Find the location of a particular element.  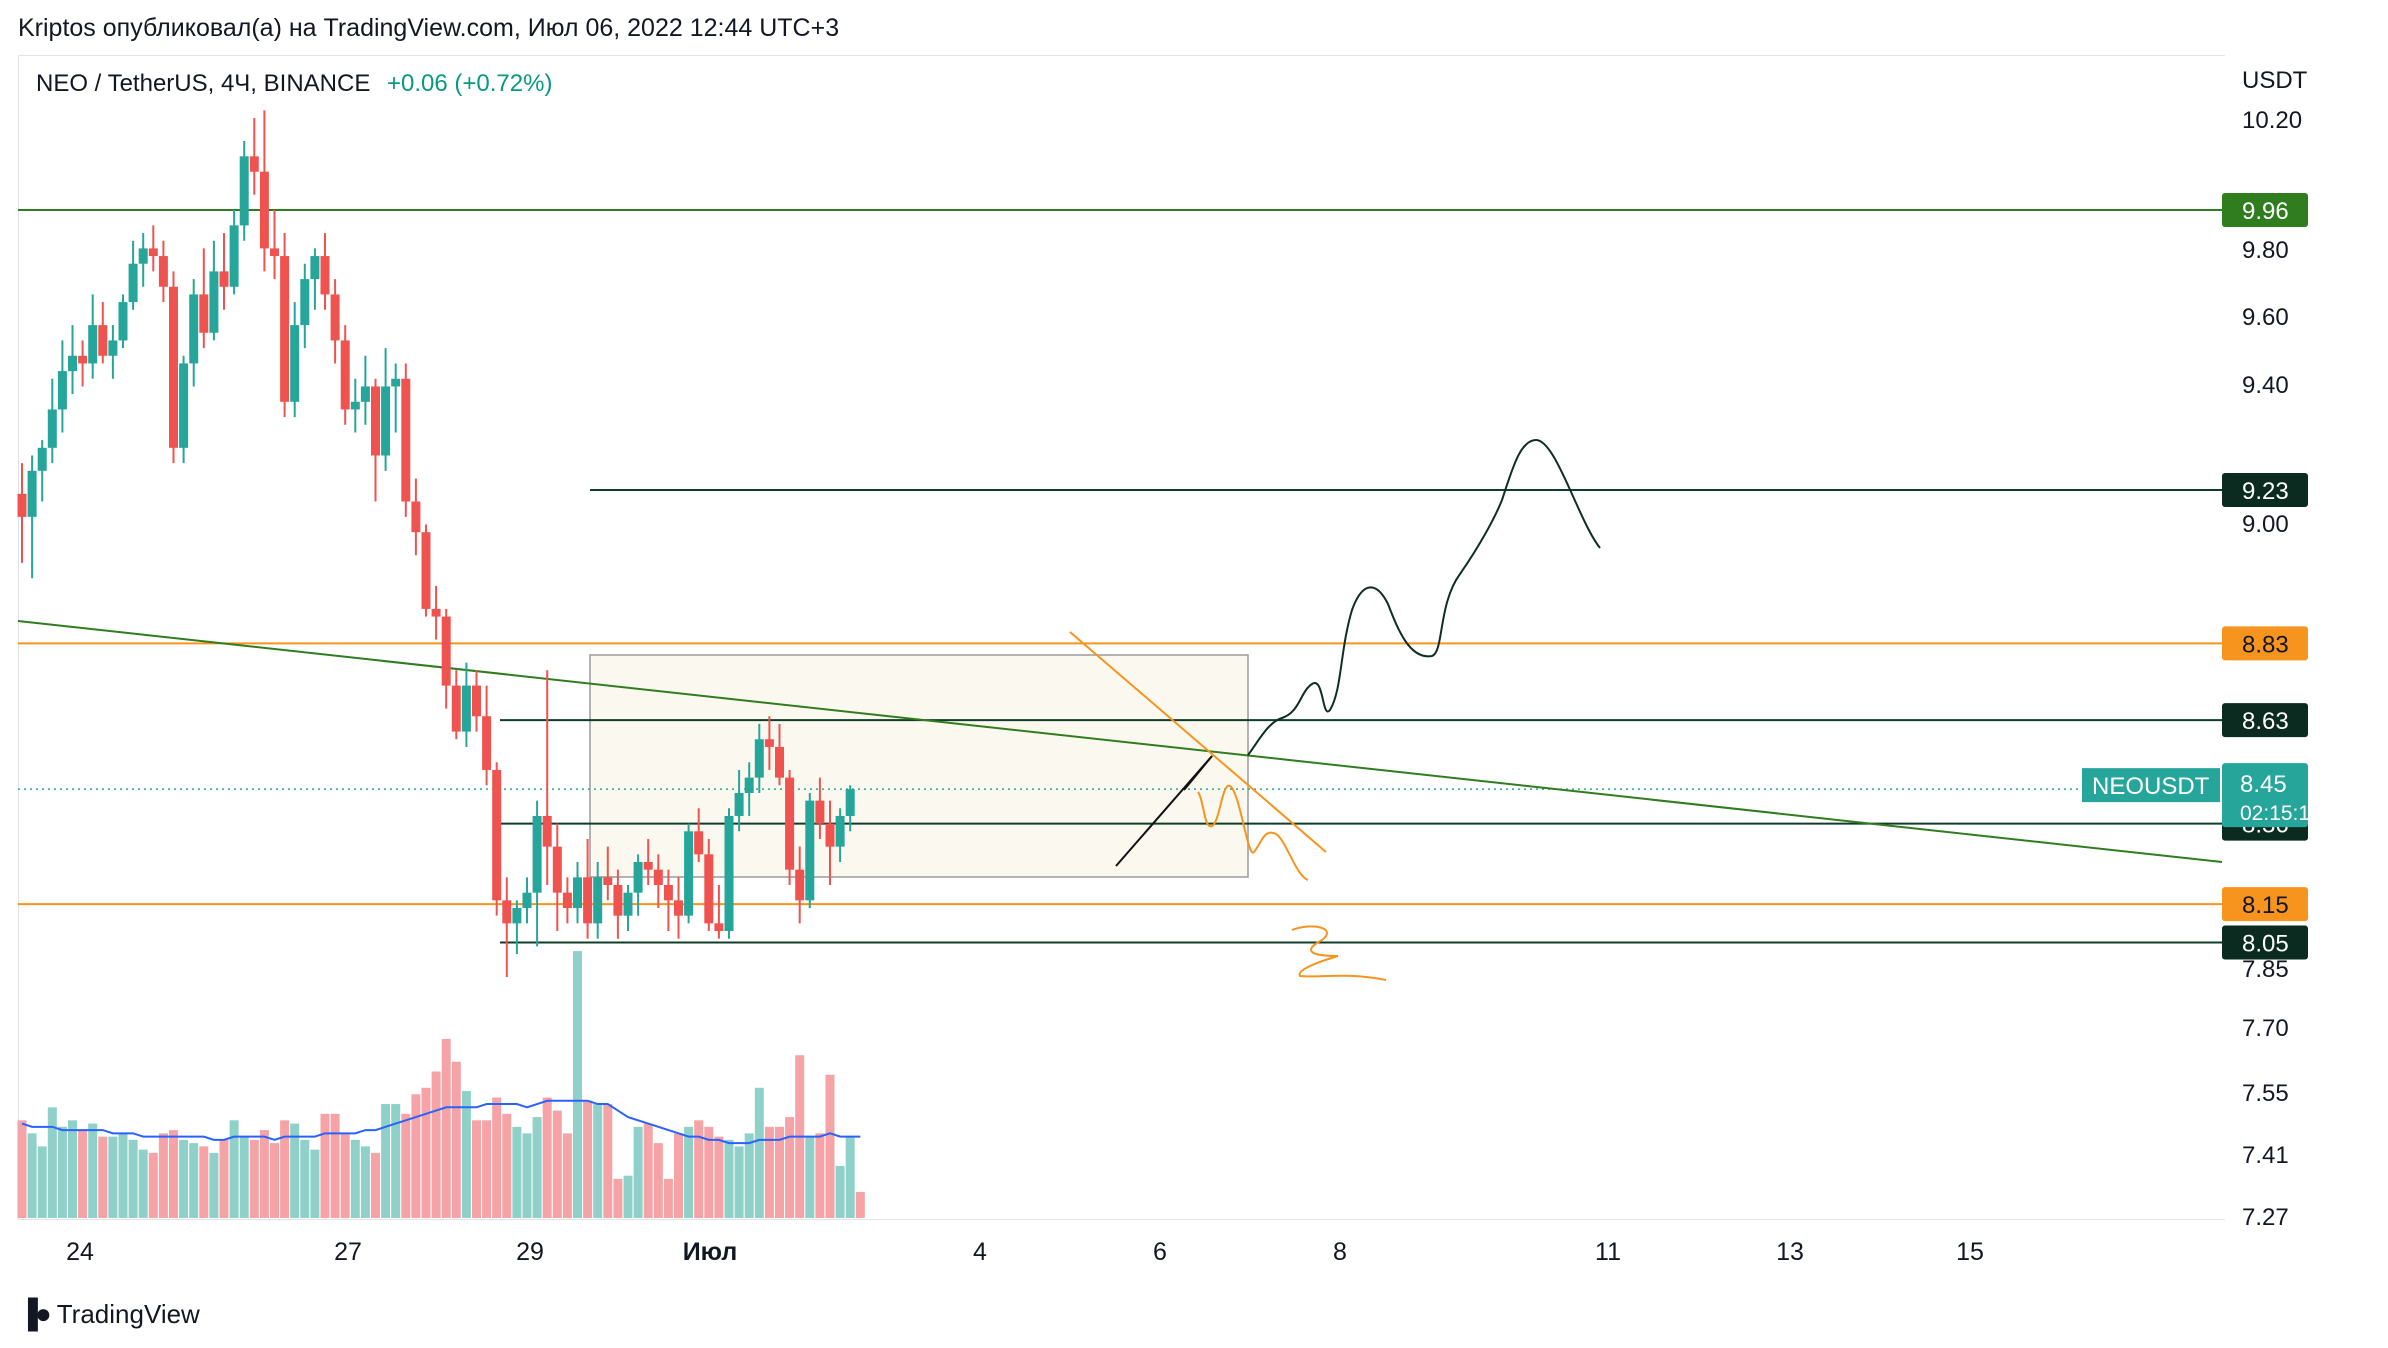

price-label: 9.23 is located at coordinates (2265, 491).